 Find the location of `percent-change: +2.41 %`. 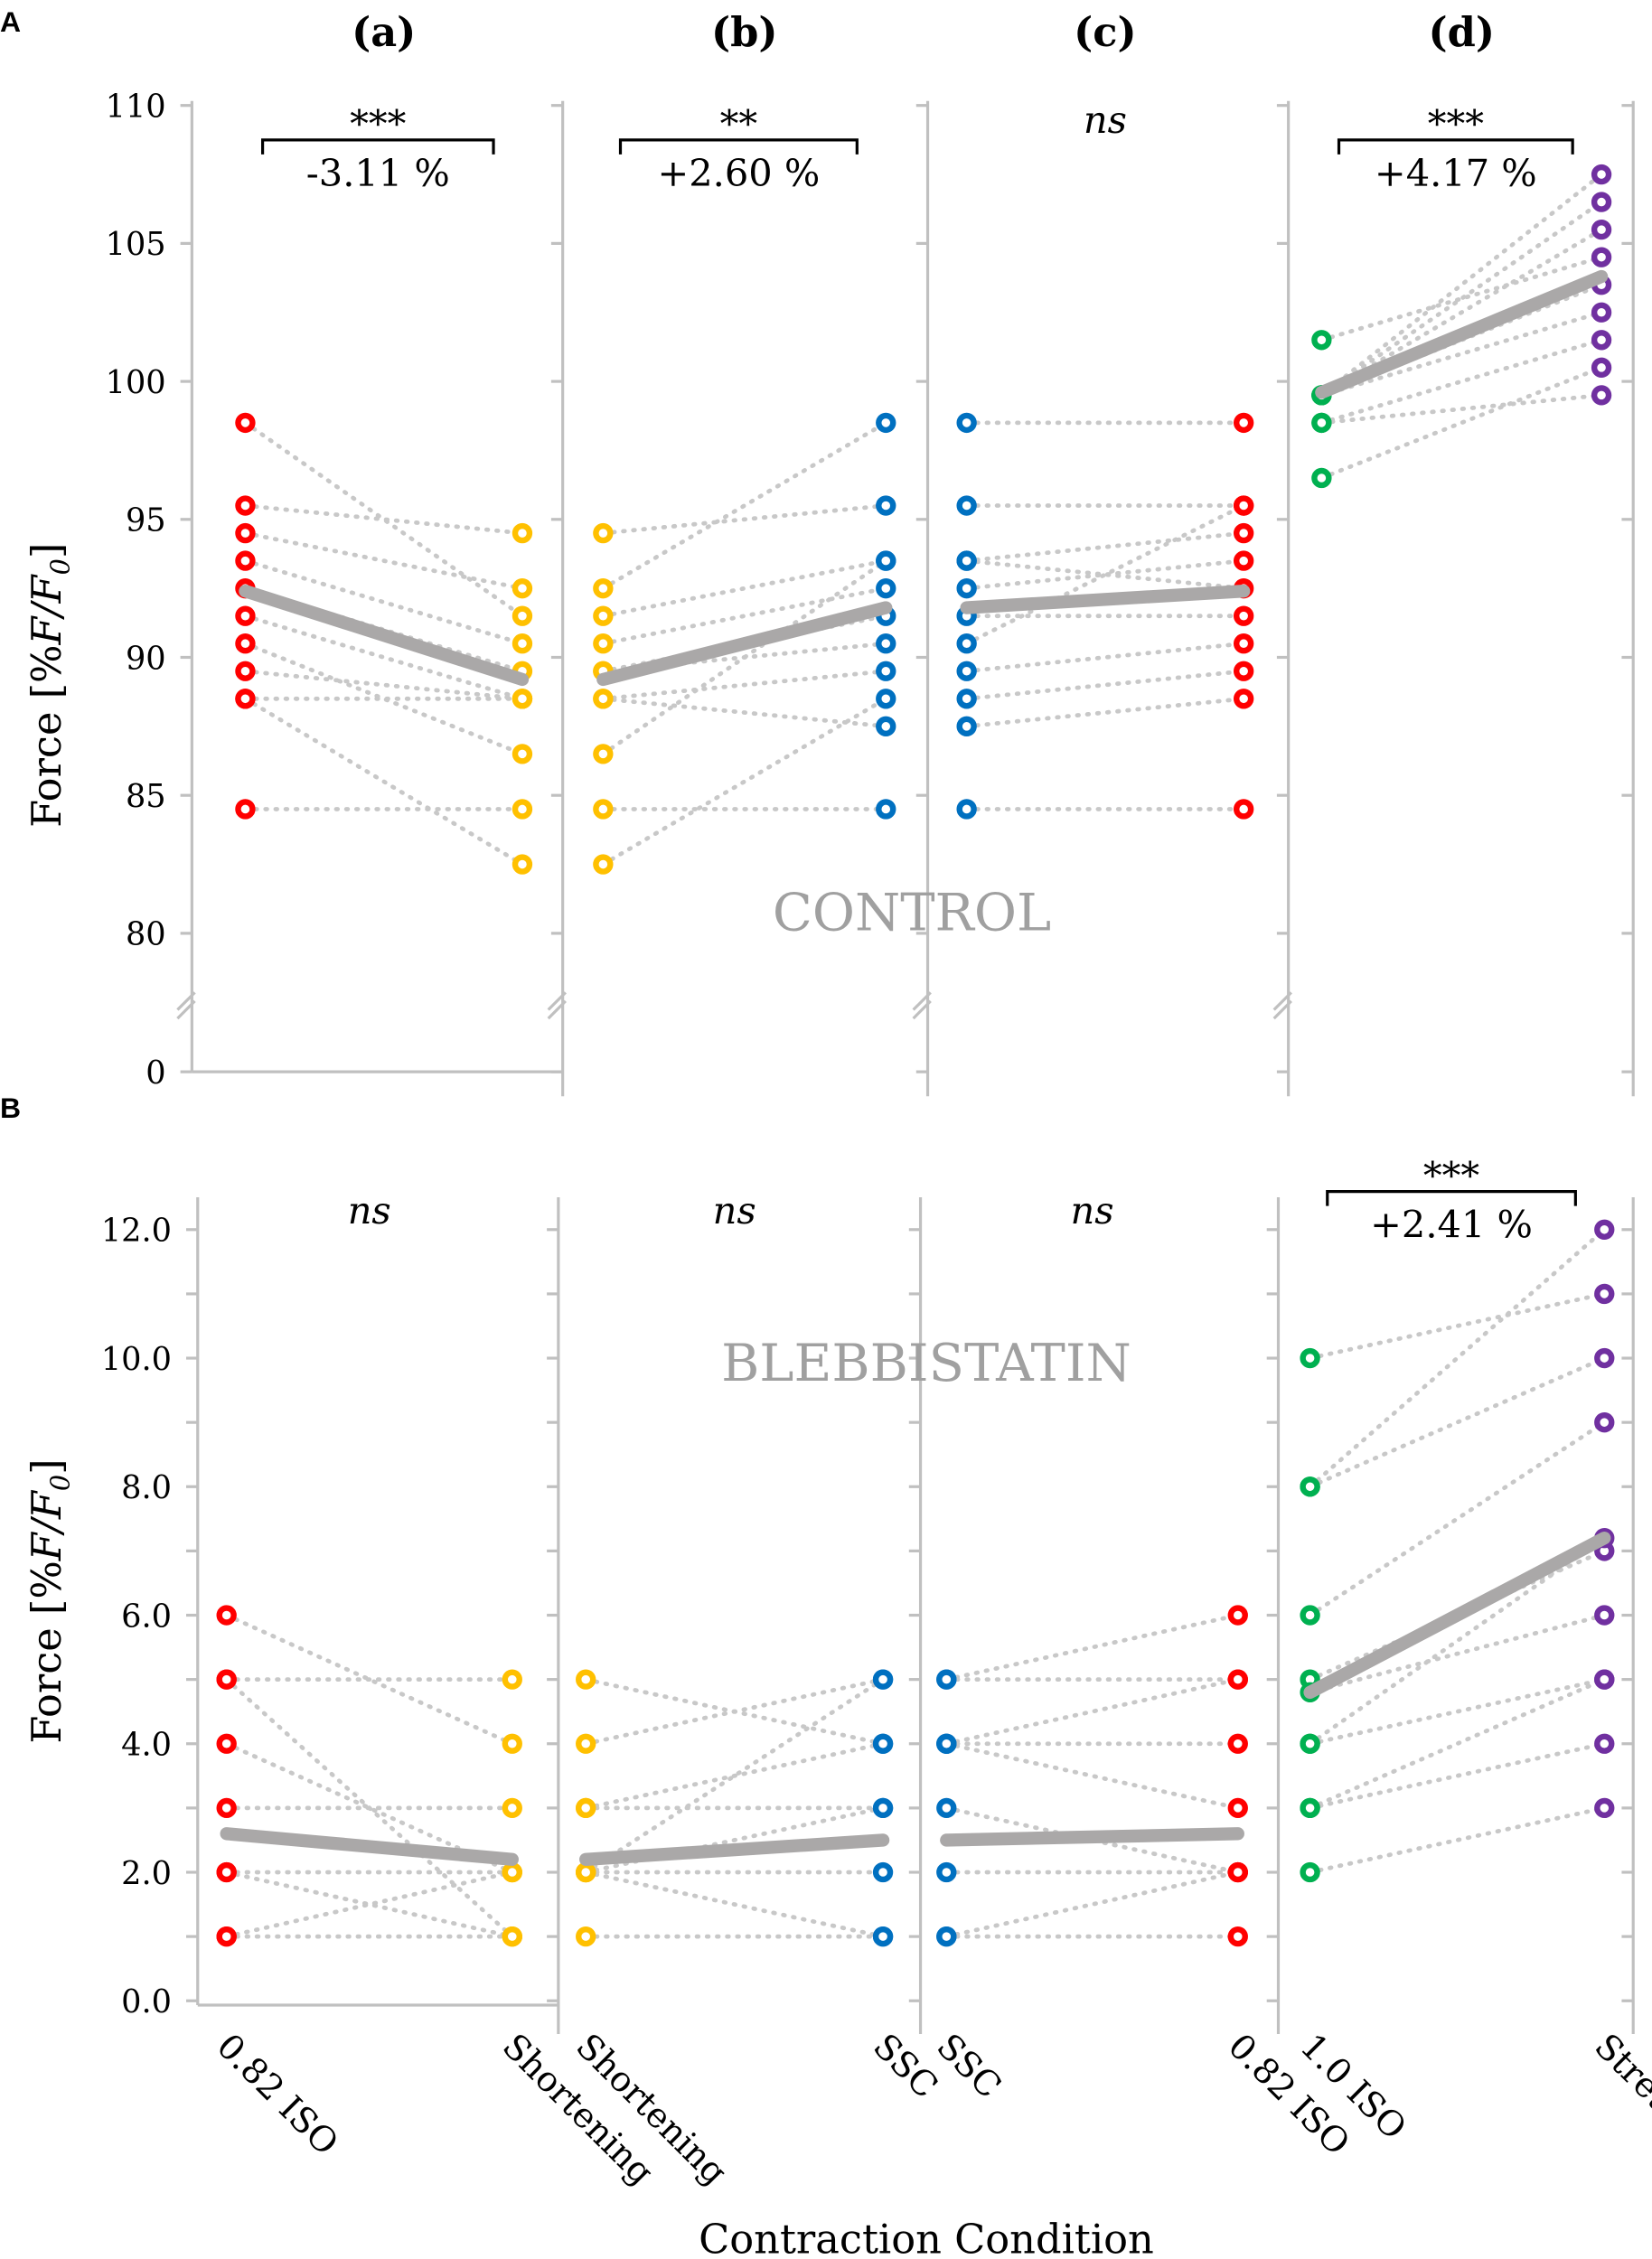

percent-change: +2.41 % is located at coordinates (1451, 1225).